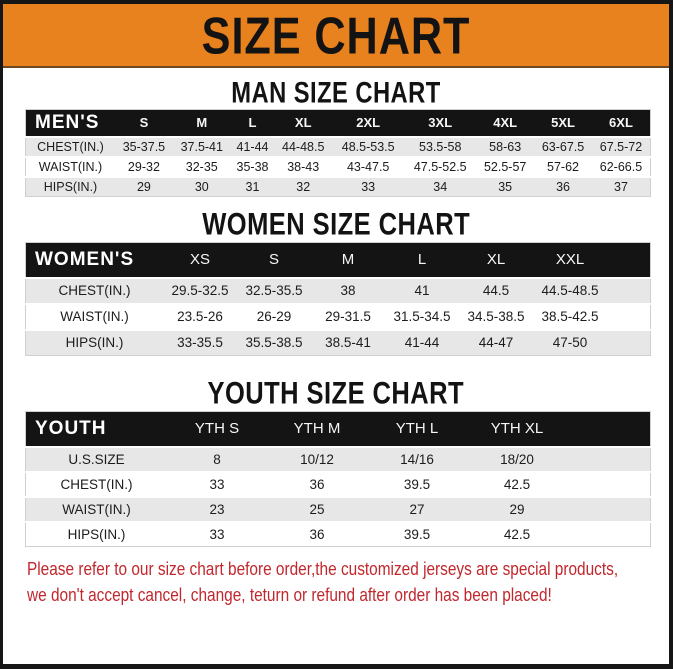 This screenshot has width=673, height=669. I want to click on size-value-cell: 44-47, so click(496, 343).